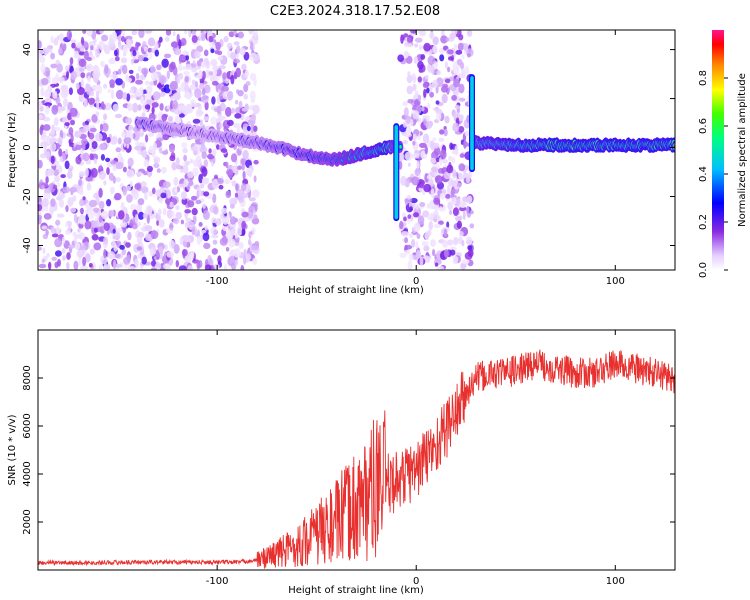  What do you see at coordinates (615, 581) in the screenshot?
I see `snr-xtick-label: 100` at bounding box center [615, 581].